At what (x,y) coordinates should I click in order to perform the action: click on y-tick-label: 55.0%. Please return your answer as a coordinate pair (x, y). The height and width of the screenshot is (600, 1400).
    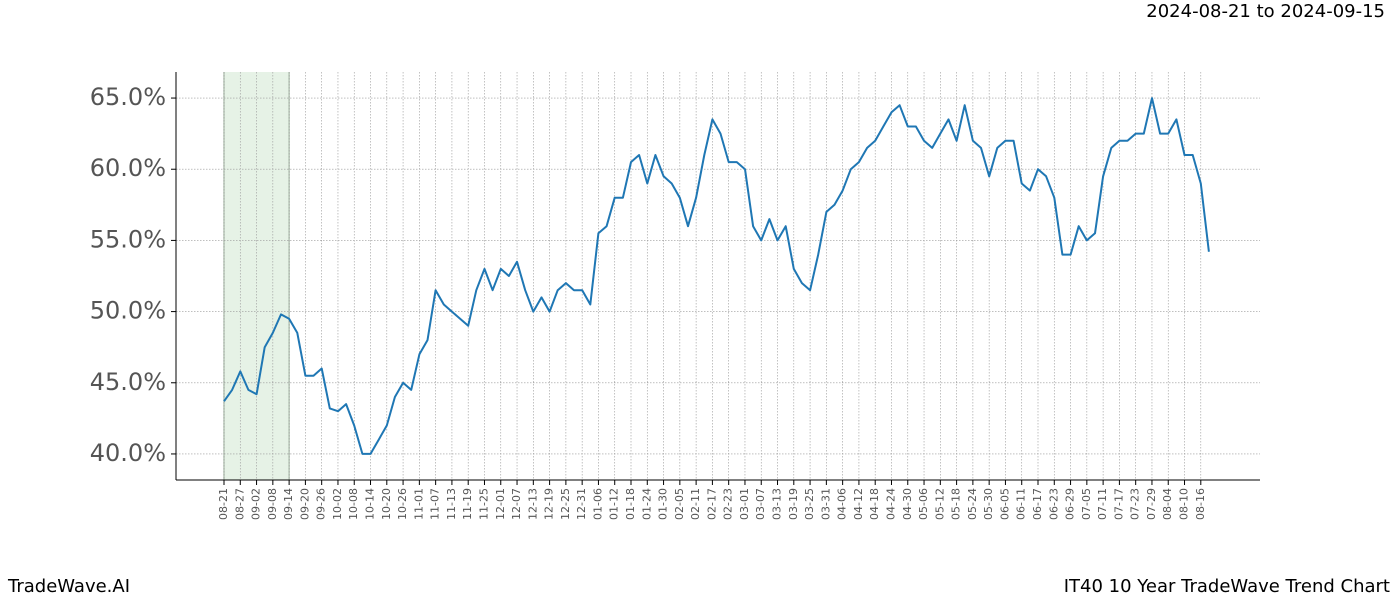
    Looking at the image, I should click on (128, 239).